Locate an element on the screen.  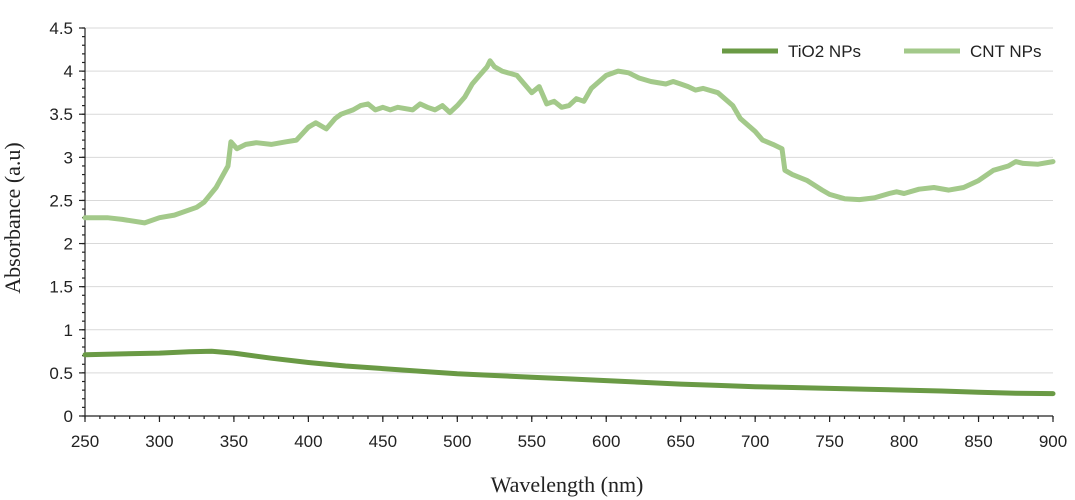
x-axis-title: Wavelength (nm) is located at coordinates (567, 484).